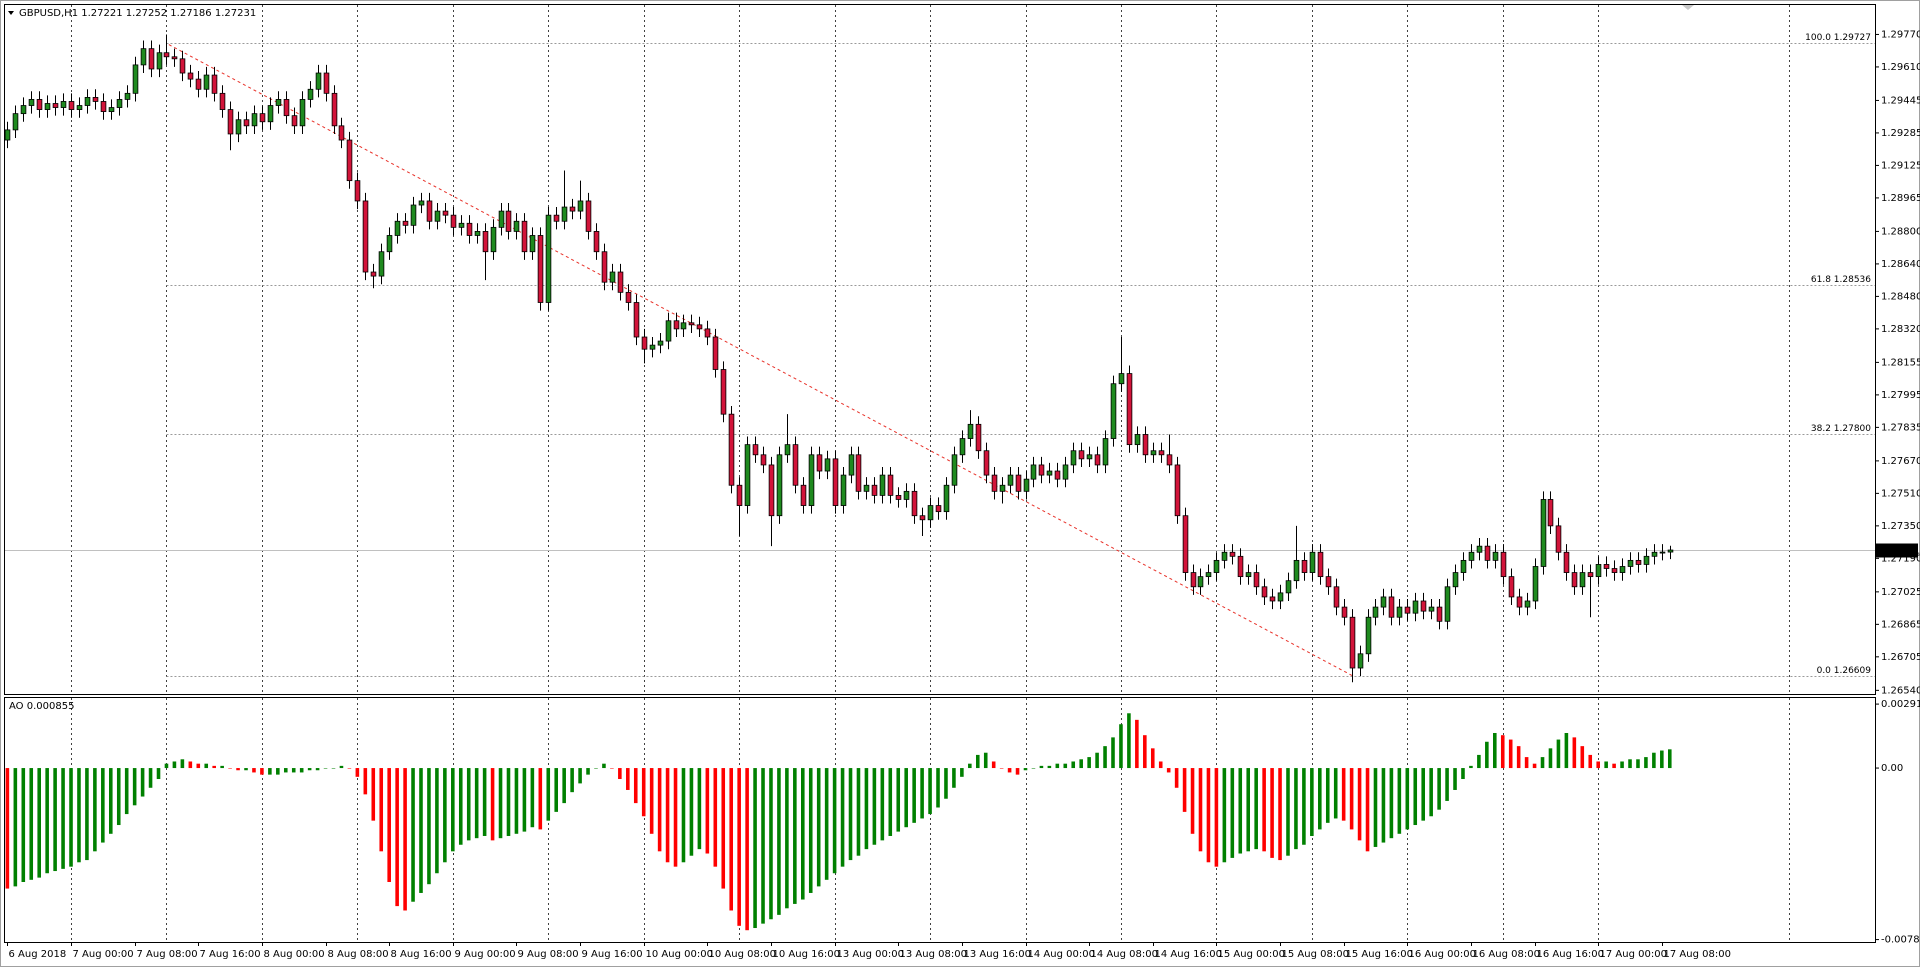 The height and width of the screenshot is (967, 1920). I want to click on x-tick-label: 15 Aug 00:00, so click(1251, 954).